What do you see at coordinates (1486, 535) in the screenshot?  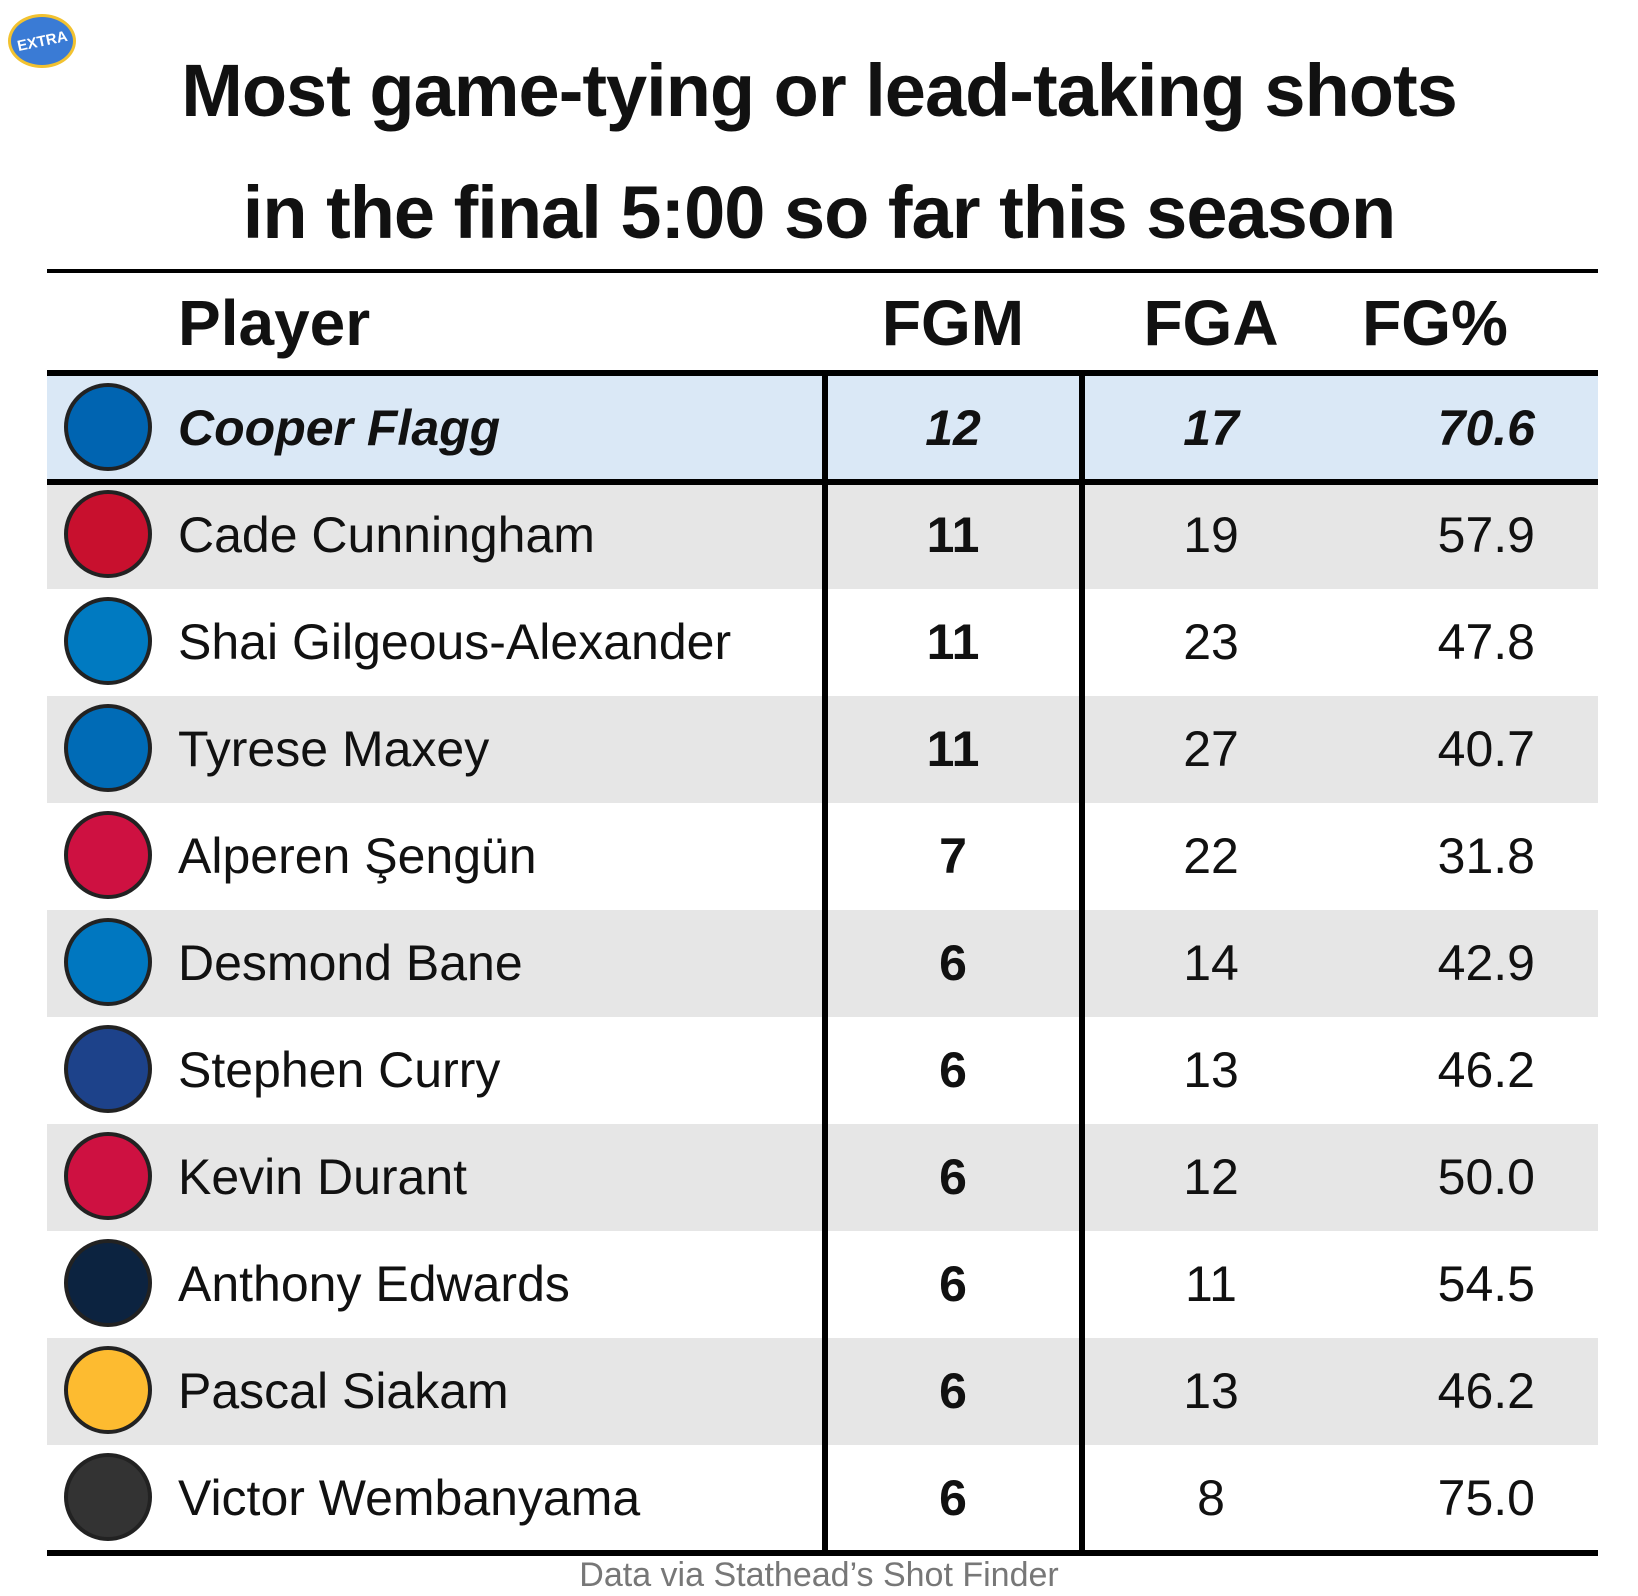 I see `stat-cell: 57.9` at bounding box center [1486, 535].